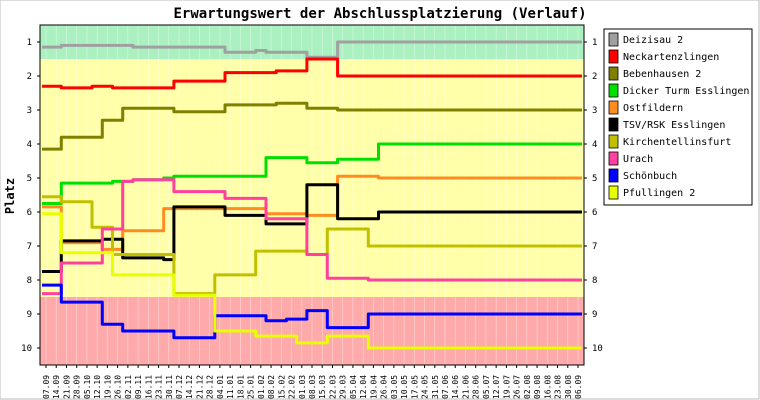 This screenshot has width=760, height=400. Describe the element at coordinates (425, 387) in the screenshot. I see `x-tick-label: 24.05` at that location.